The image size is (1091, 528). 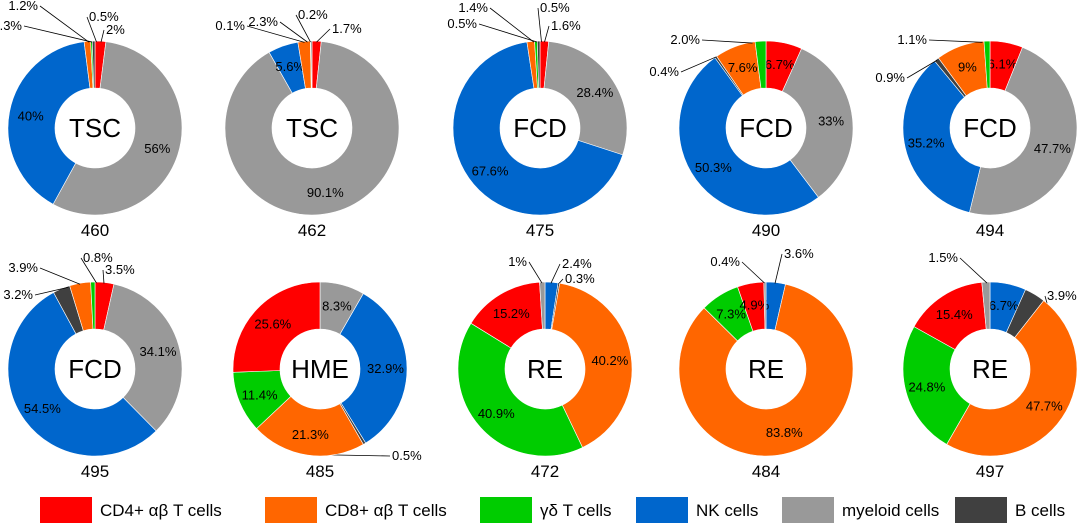 I want to click on legend-label: B cells, so click(x=1040, y=510).